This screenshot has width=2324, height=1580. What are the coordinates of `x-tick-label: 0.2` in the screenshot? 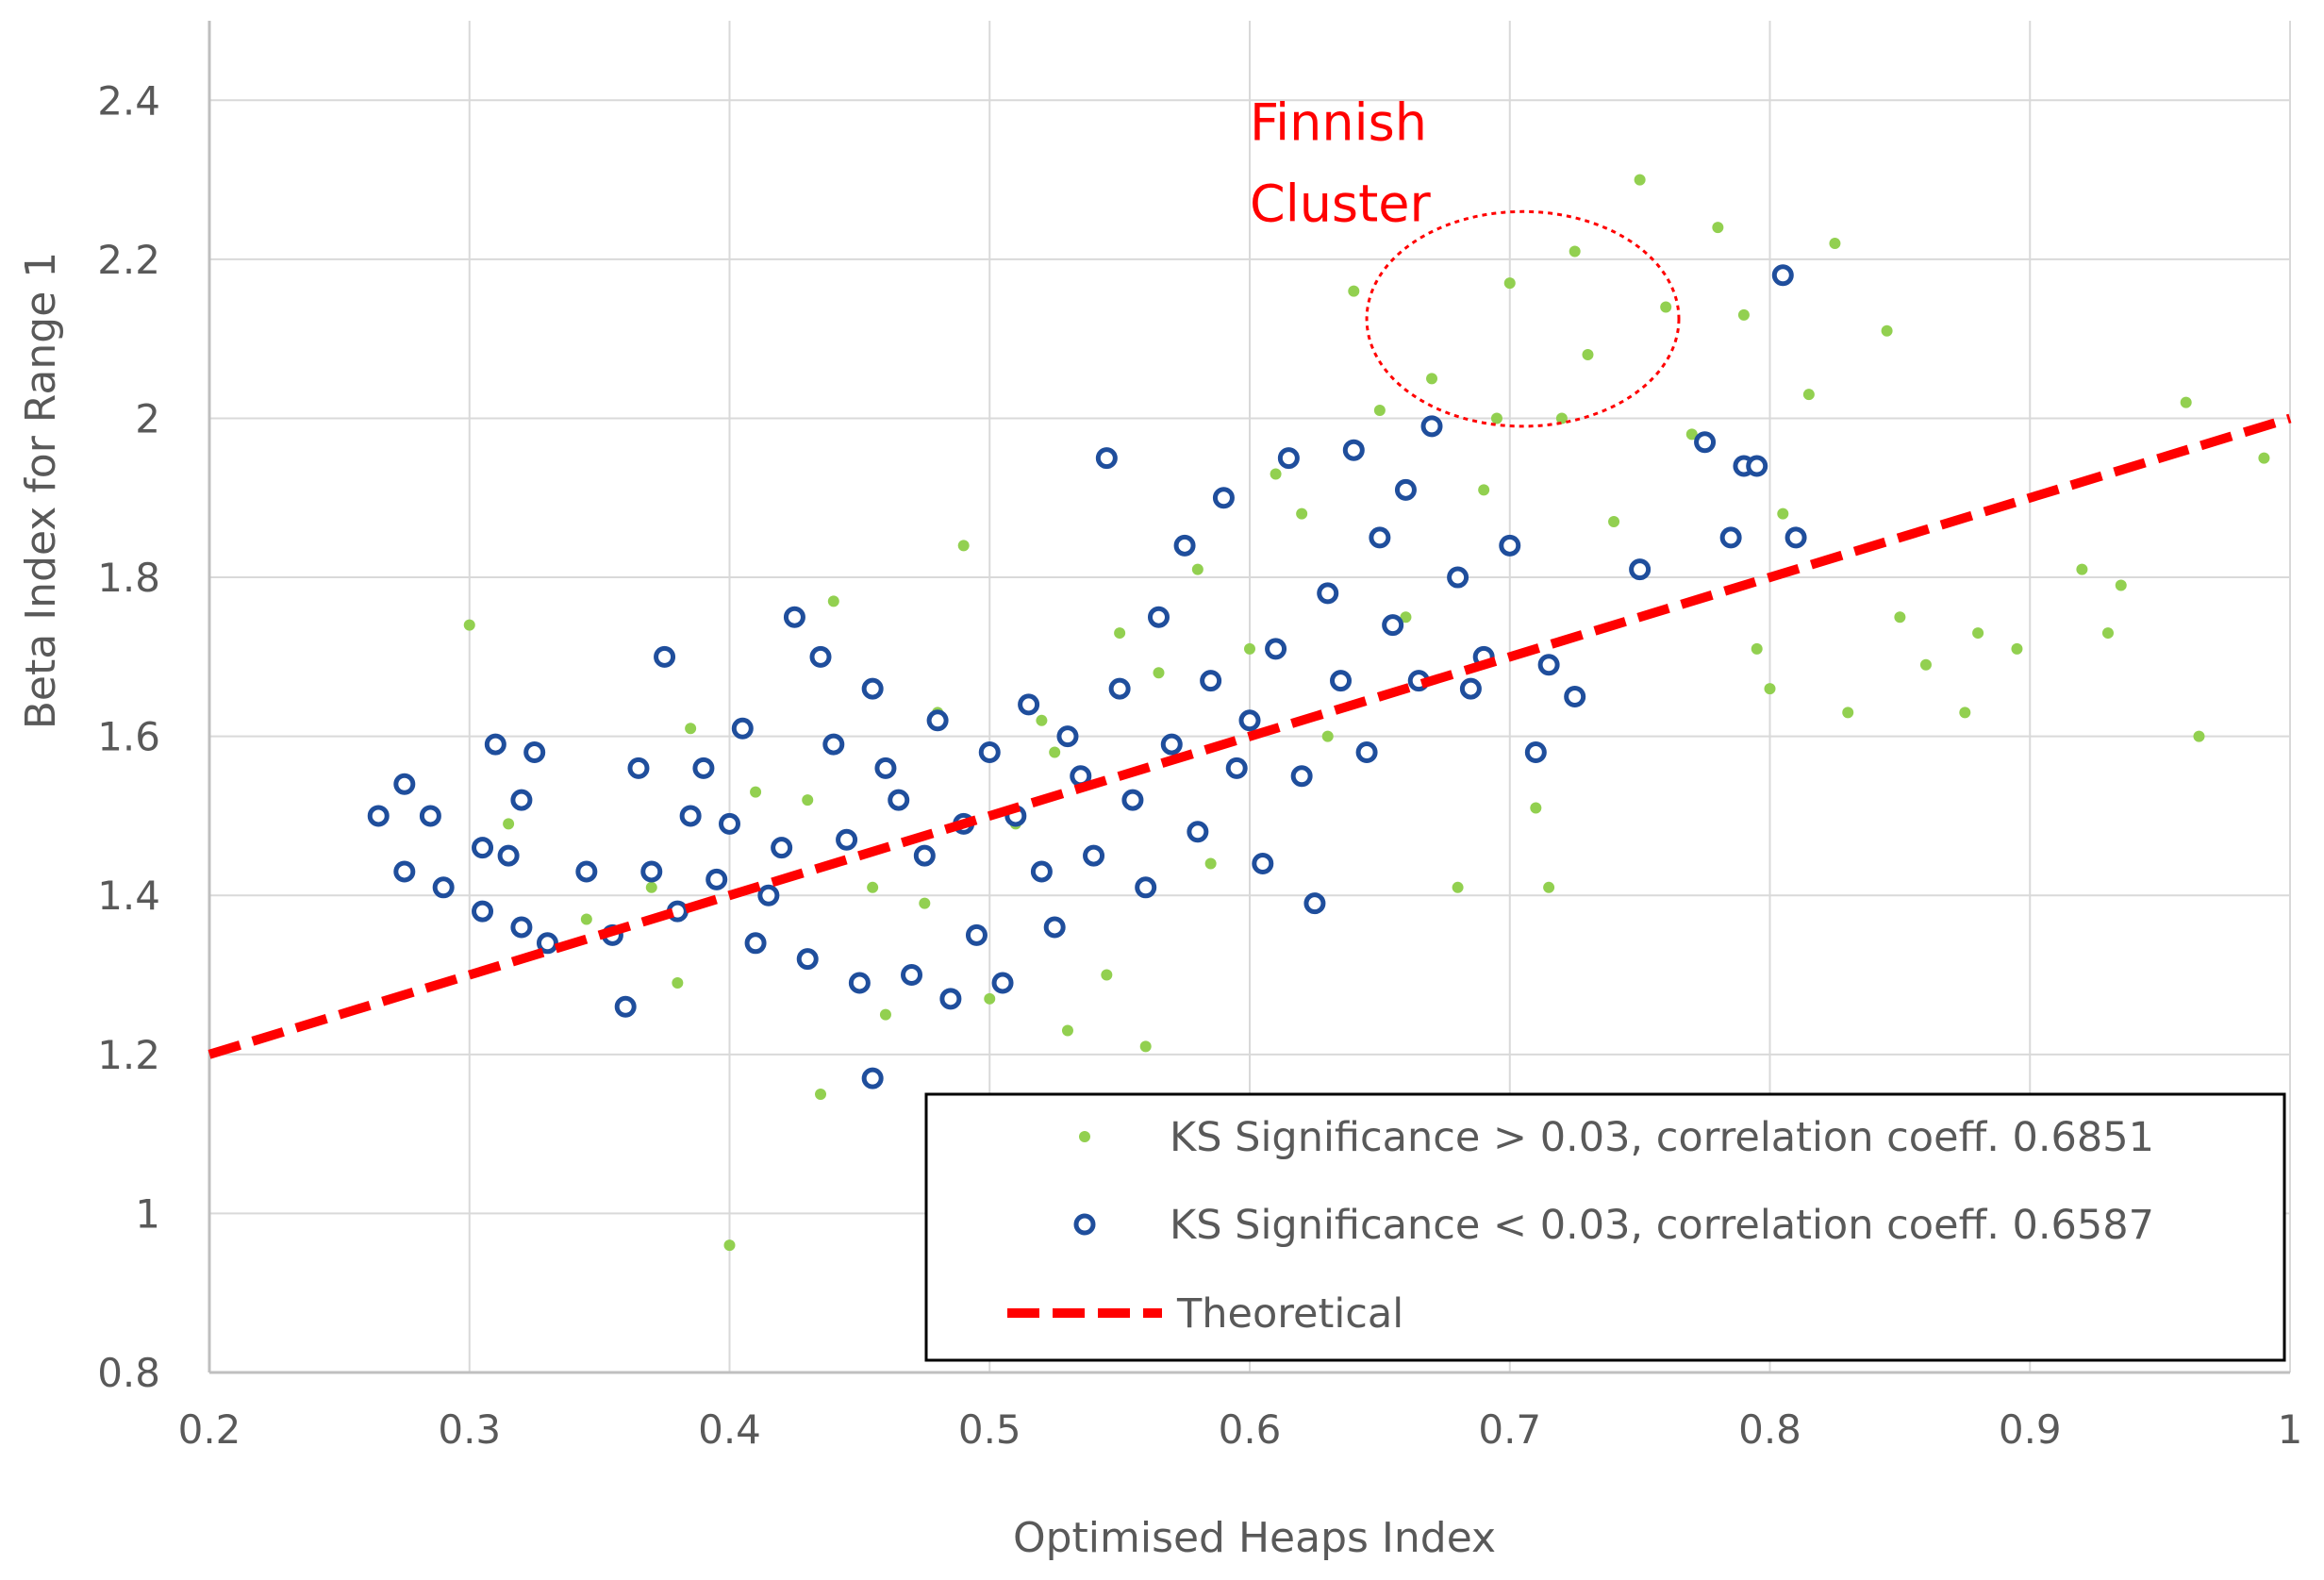 It's located at (210, 1429).